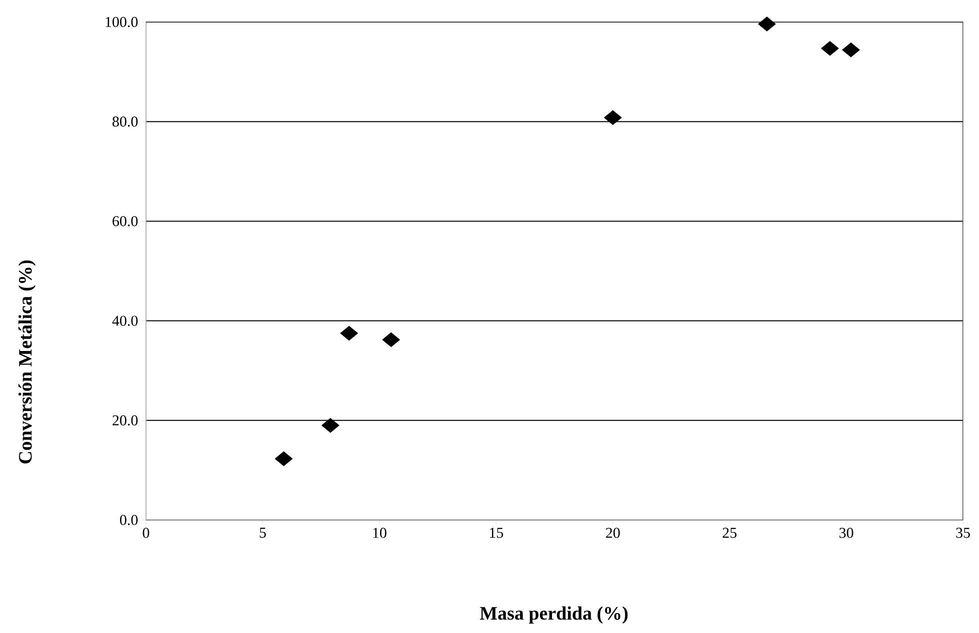 Image resolution: width=979 pixels, height=633 pixels. What do you see at coordinates (263, 533) in the screenshot?
I see `x-tick-label: 5` at bounding box center [263, 533].